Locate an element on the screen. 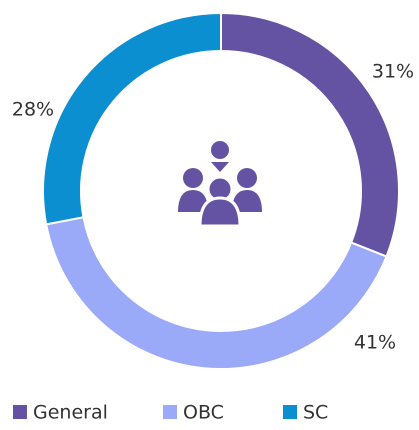 The image size is (419, 430). data-label: 41% is located at coordinates (375, 343).